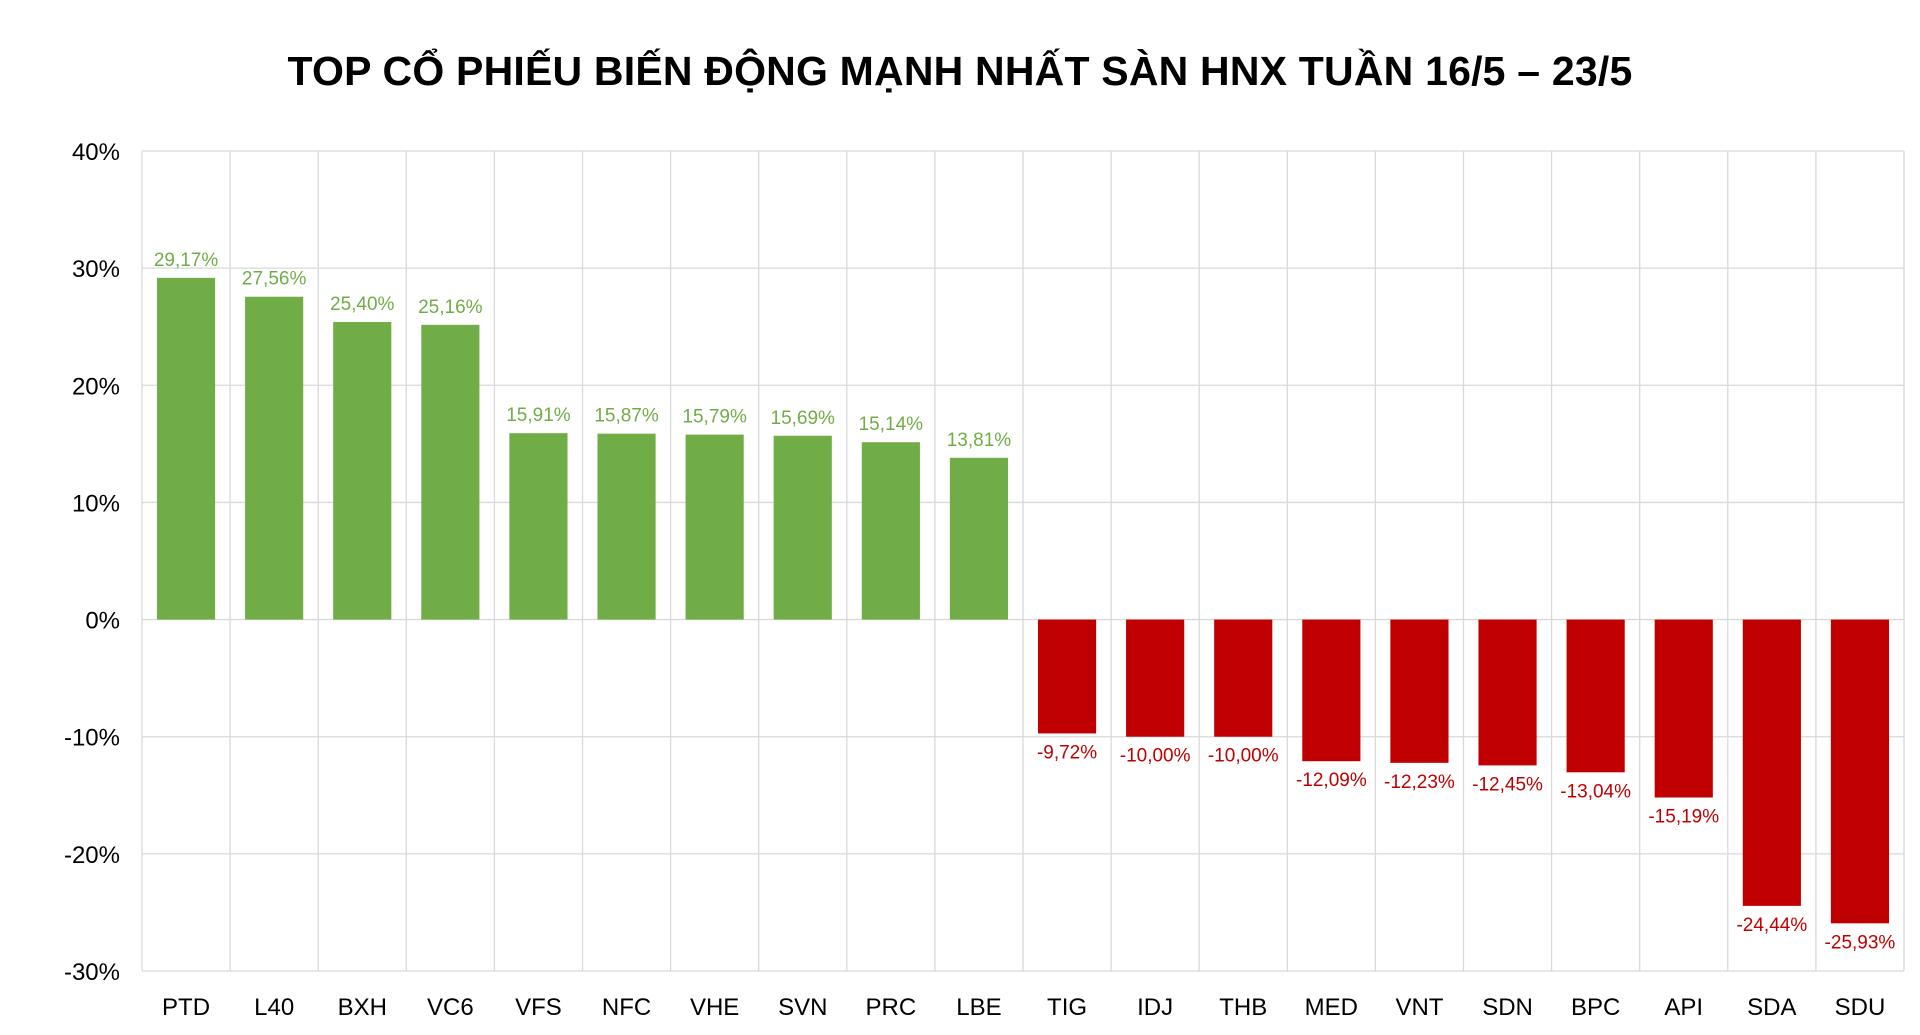 The image size is (1920, 1035). What do you see at coordinates (1243, 1007) in the screenshot?
I see `x-tick-label: THB` at bounding box center [1243, 1007].